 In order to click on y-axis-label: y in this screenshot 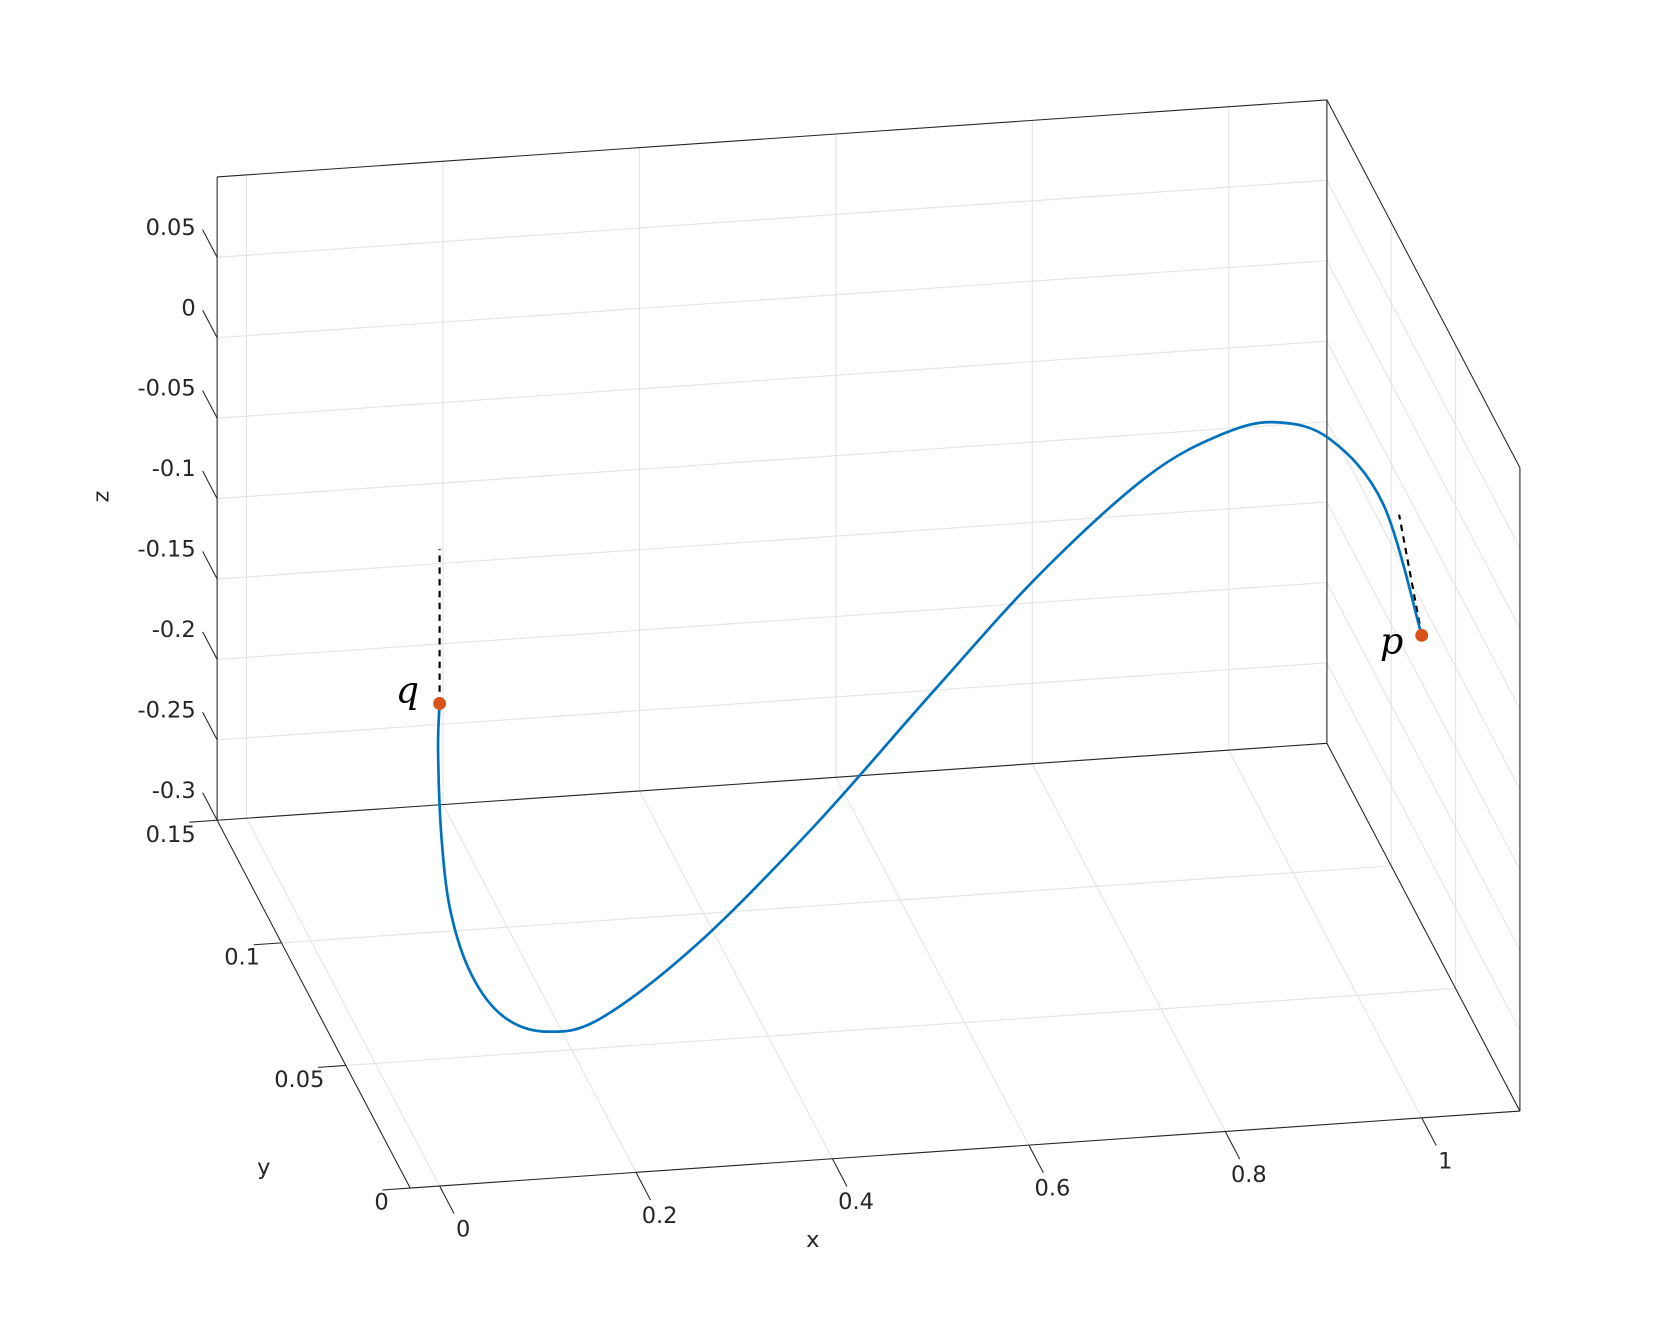, I will do `click(263, 1167)`.